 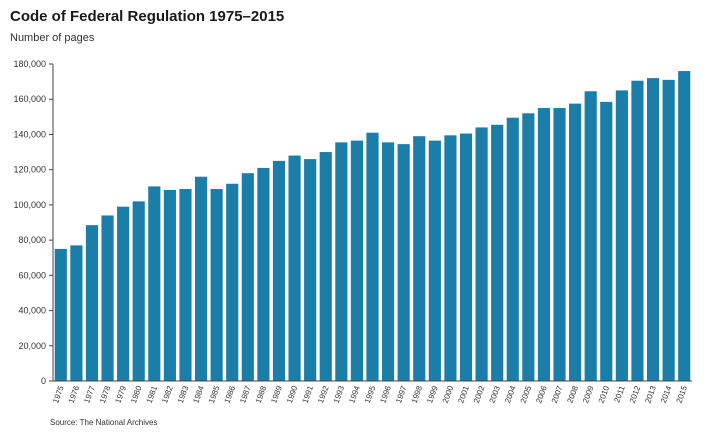 I want to click on x-tick-label: 2013, so click(x=650, y=394).